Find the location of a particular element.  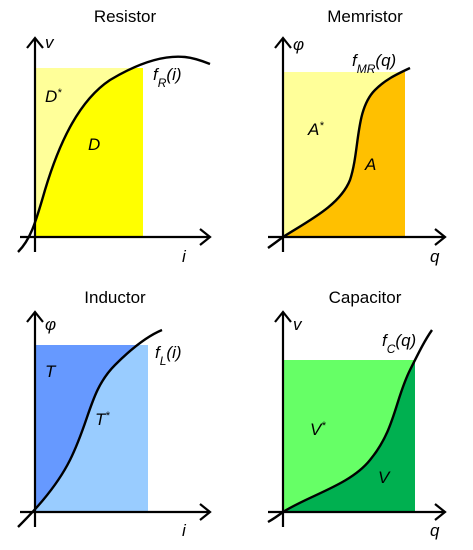

curve-label: fL(i) is located at coordinates (168, 355).